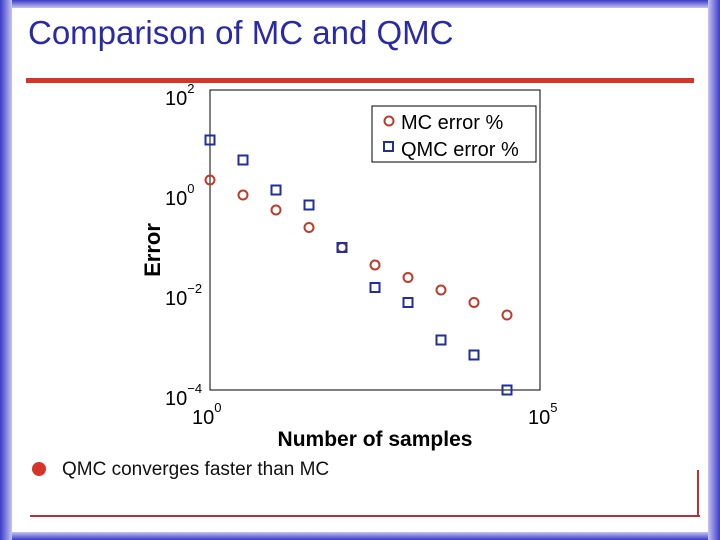 The image size is (720, 540). Describe the element at coordinates (183, 245) in the screenshot. I see `y-axis-ticks: 10² 10⁰ 10⁻² 10⁻⁴` at that location.